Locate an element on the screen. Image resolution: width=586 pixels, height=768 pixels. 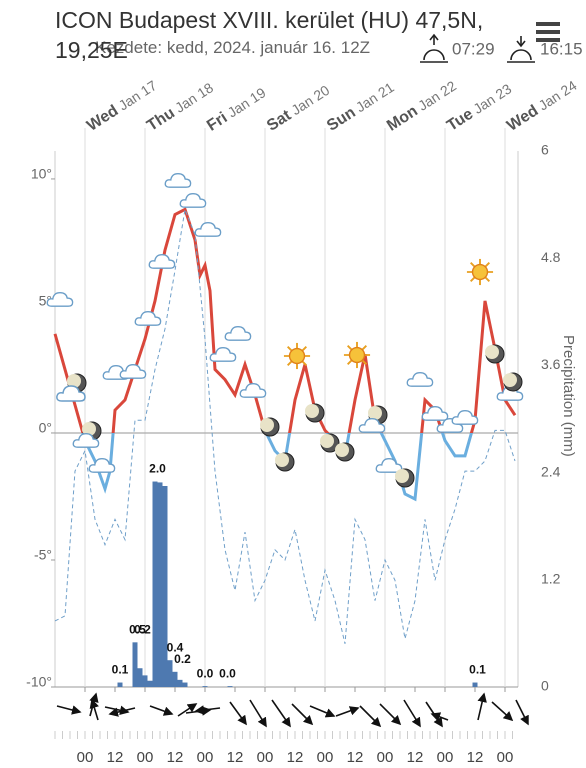
day-date: Jan 23 is located at coordinates (492, 98).